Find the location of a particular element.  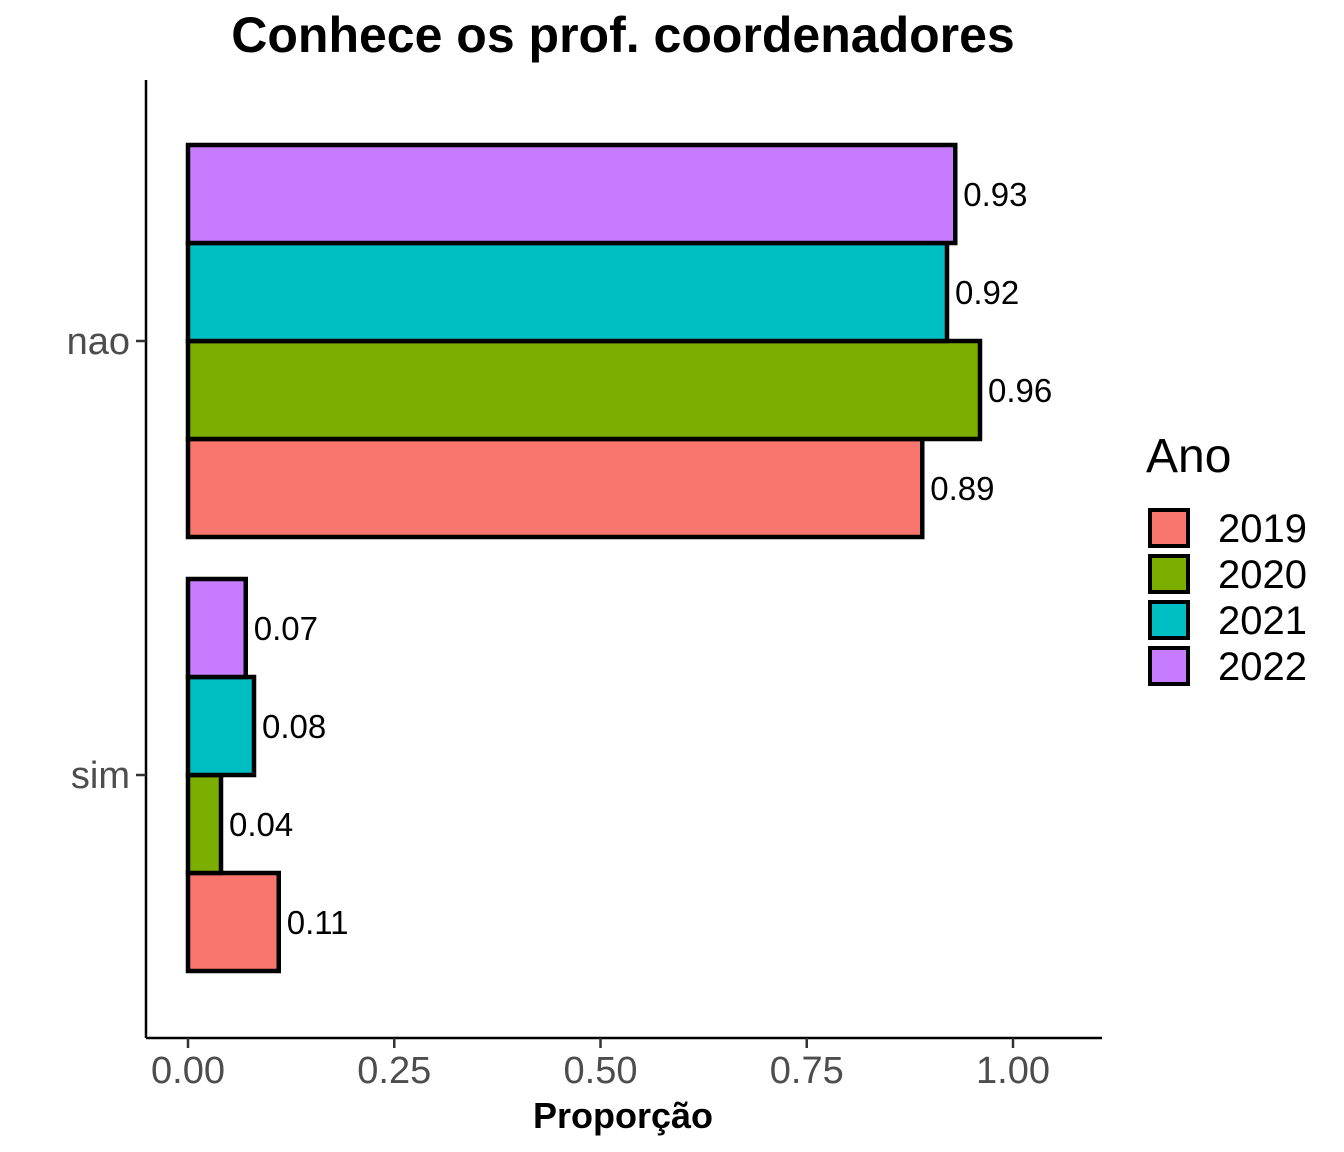

x-axis-ticks: 0.00 0.25 0.50 0.75 1.00 is located at coordinates (600, 1065).